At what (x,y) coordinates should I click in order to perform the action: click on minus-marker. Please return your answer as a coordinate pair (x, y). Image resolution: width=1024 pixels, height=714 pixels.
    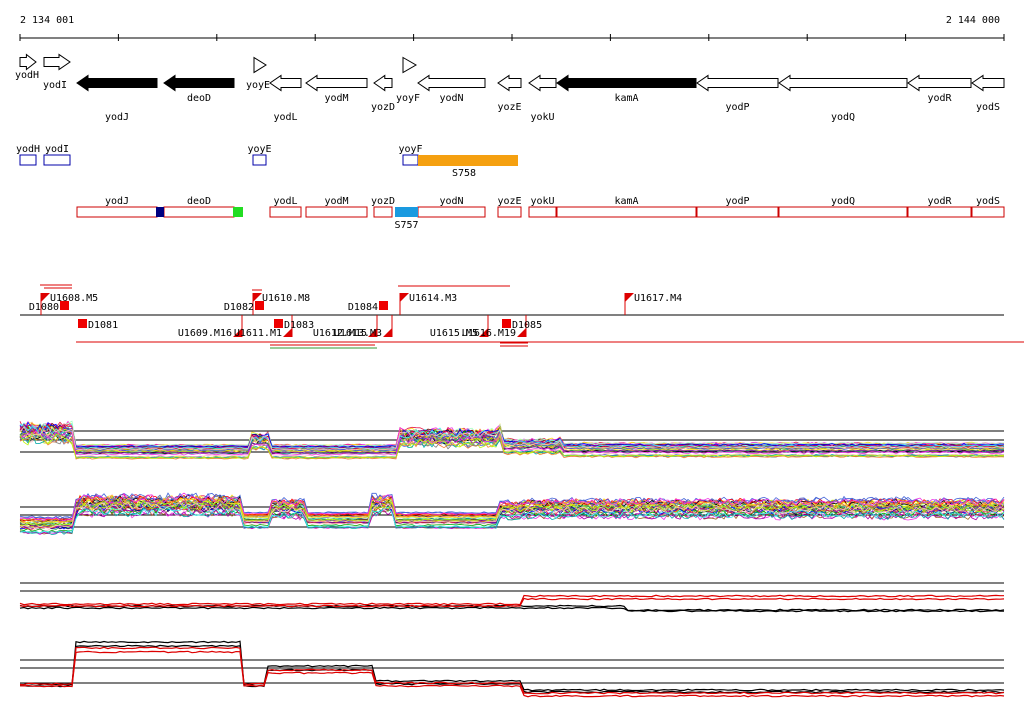
    Looking at the image, I should click on (160, 212).